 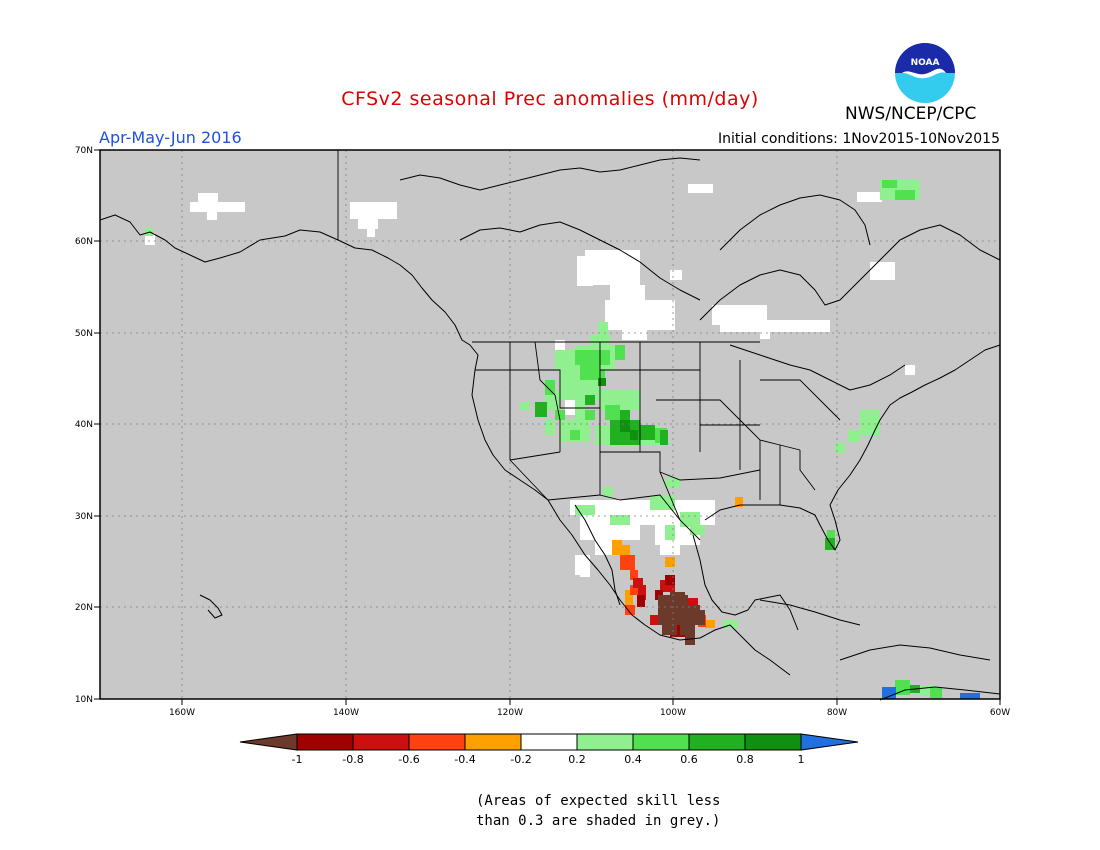 What do you see at coordinates (1000, 713) in the screenshot?
I see `lon-label: 60W` at bounding box center [1000, 713].